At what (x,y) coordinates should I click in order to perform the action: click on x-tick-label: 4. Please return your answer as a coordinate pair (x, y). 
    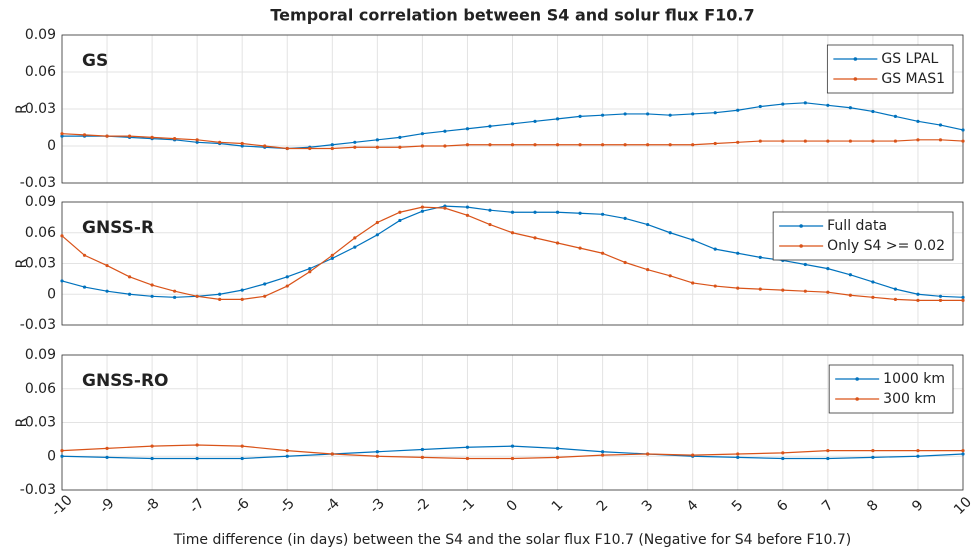
    Looking at the image, I should click on (693, 506).